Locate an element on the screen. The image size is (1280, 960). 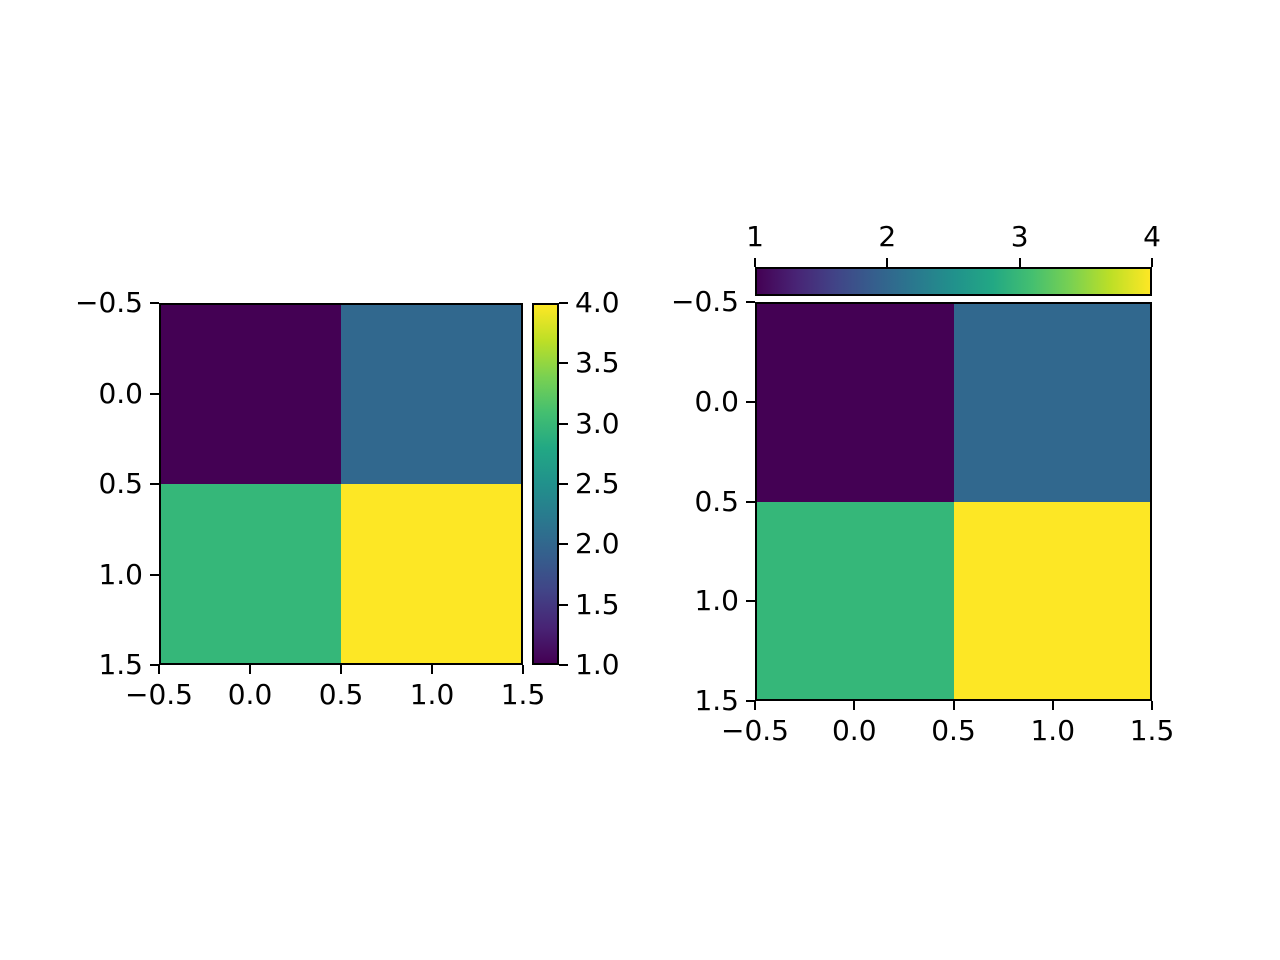
colorbar-tick-label: 1.0 is located at coordinates (597, 664).